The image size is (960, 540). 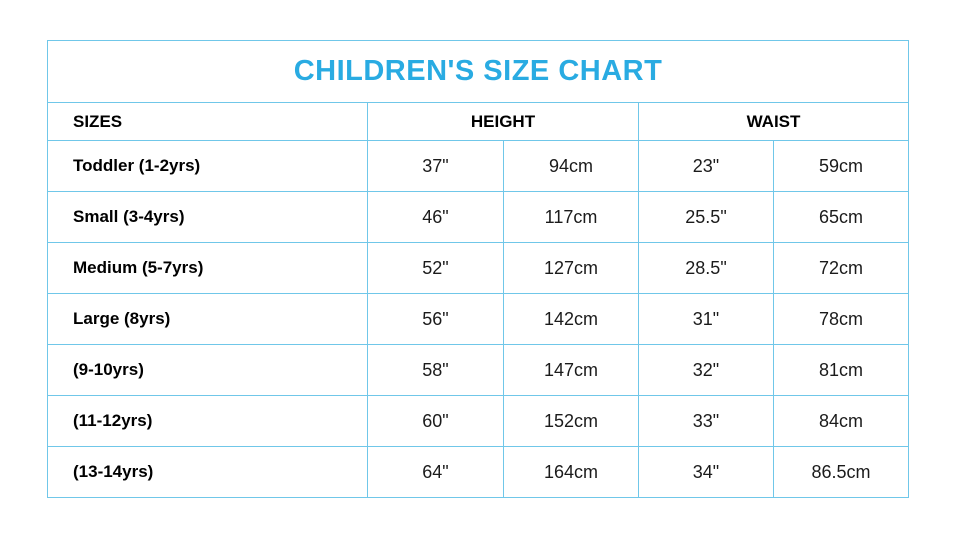 I want to click on waist-in-value: 31", so click(x=706, y=319).